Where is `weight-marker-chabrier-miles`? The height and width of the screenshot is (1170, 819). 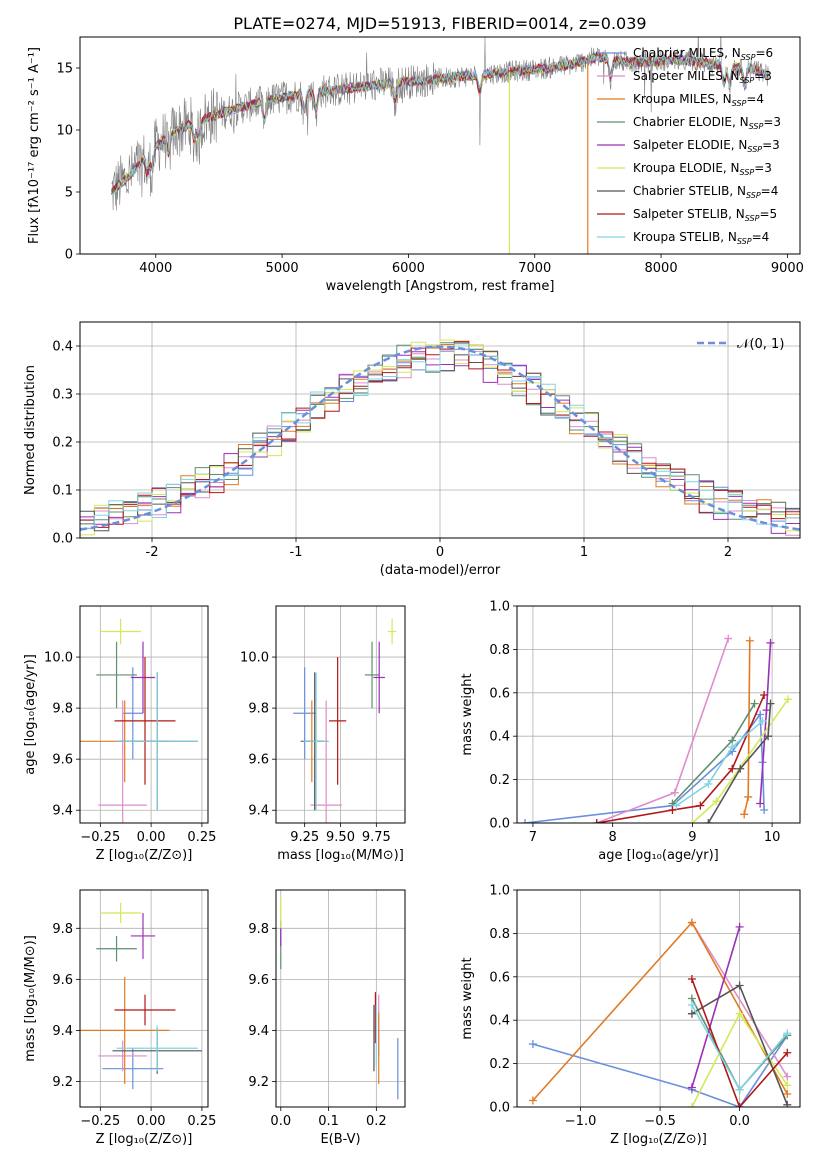
weight-marker-chabrier-miles is located at coordinates (764, 809).